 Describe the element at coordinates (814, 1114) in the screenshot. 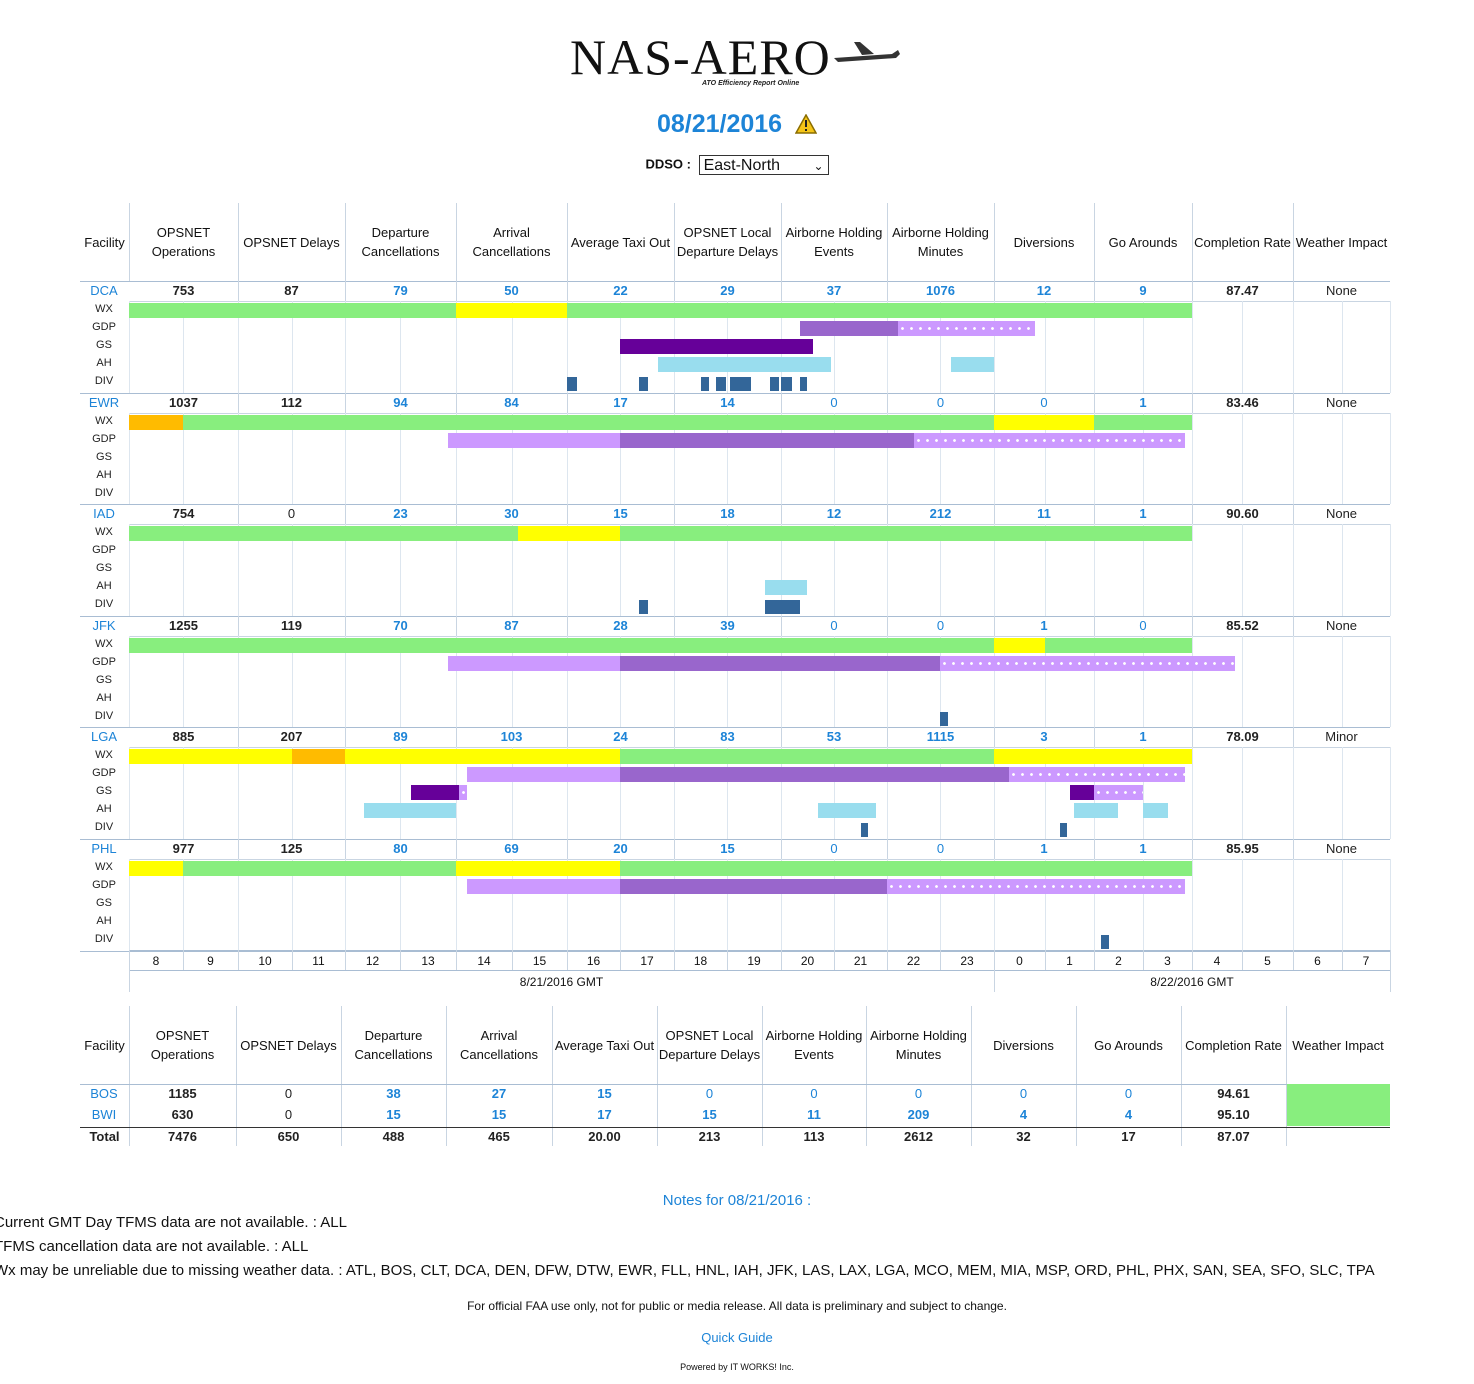

I see `summary-metric-value: 11` at that location.